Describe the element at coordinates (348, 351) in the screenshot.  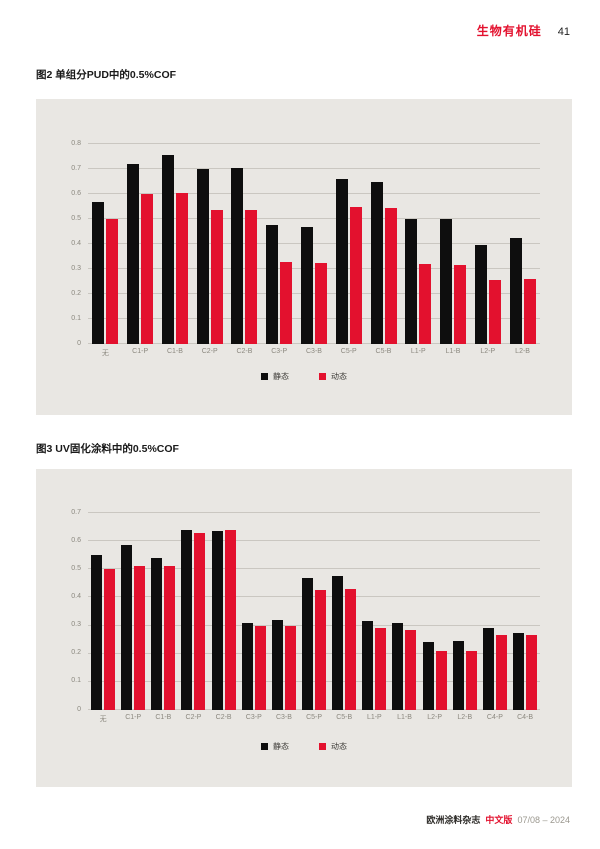
I see `x-tick-label: C5-P` at that location.